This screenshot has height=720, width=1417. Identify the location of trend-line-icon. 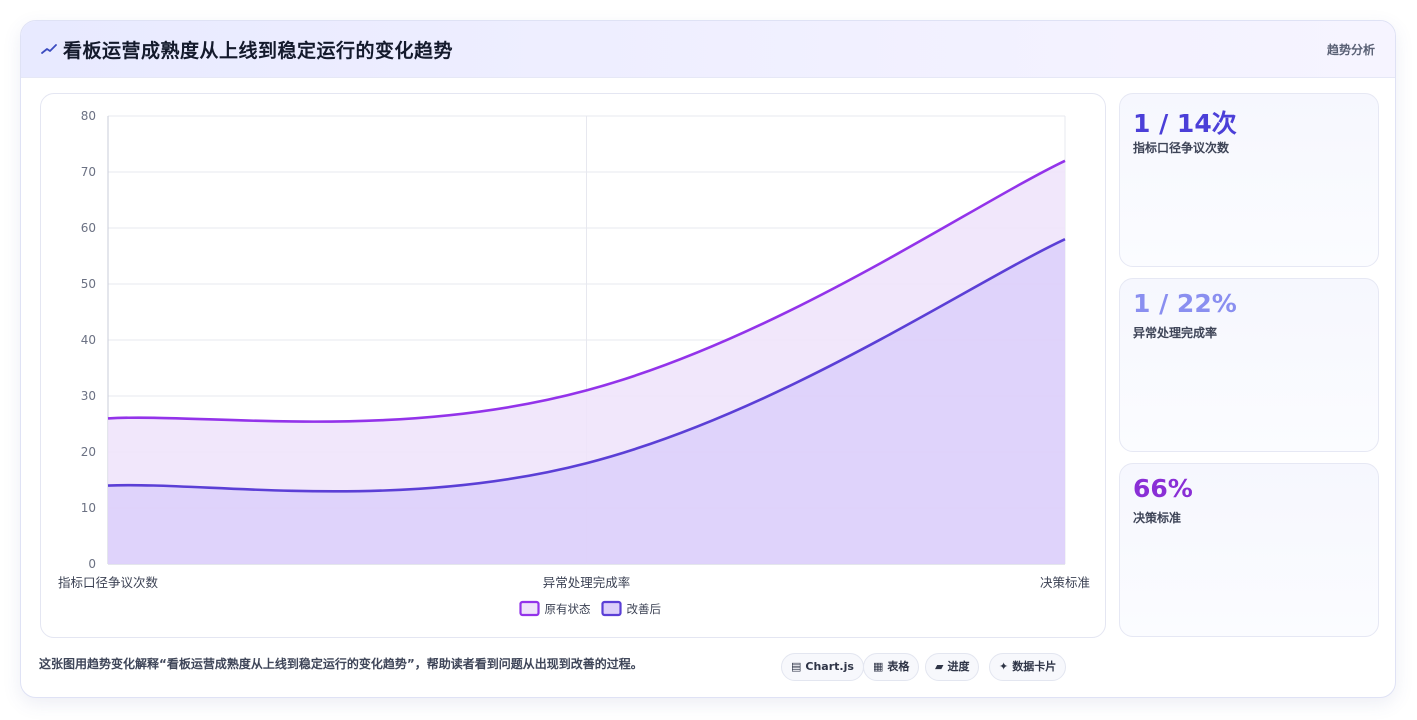
(49, 49).